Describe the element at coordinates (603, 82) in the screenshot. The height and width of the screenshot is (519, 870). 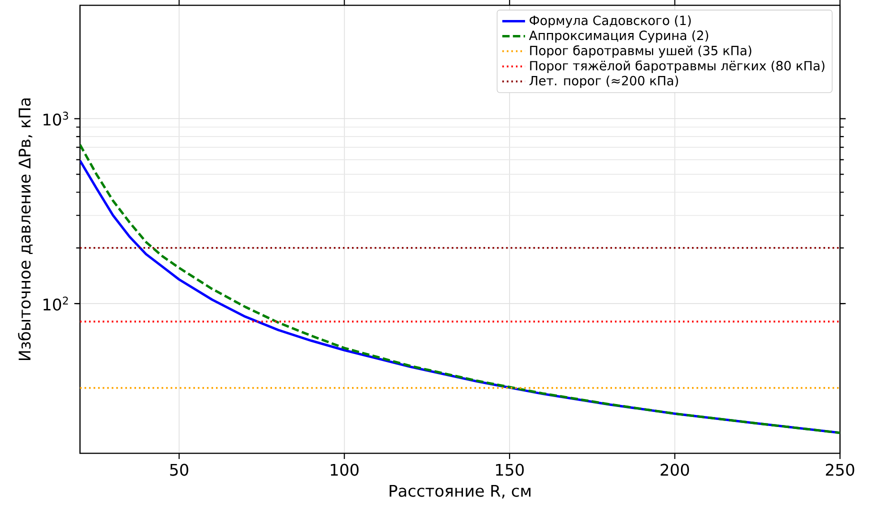
I see `legend-label: Лет. порог (≈200 кПа)` at that location.